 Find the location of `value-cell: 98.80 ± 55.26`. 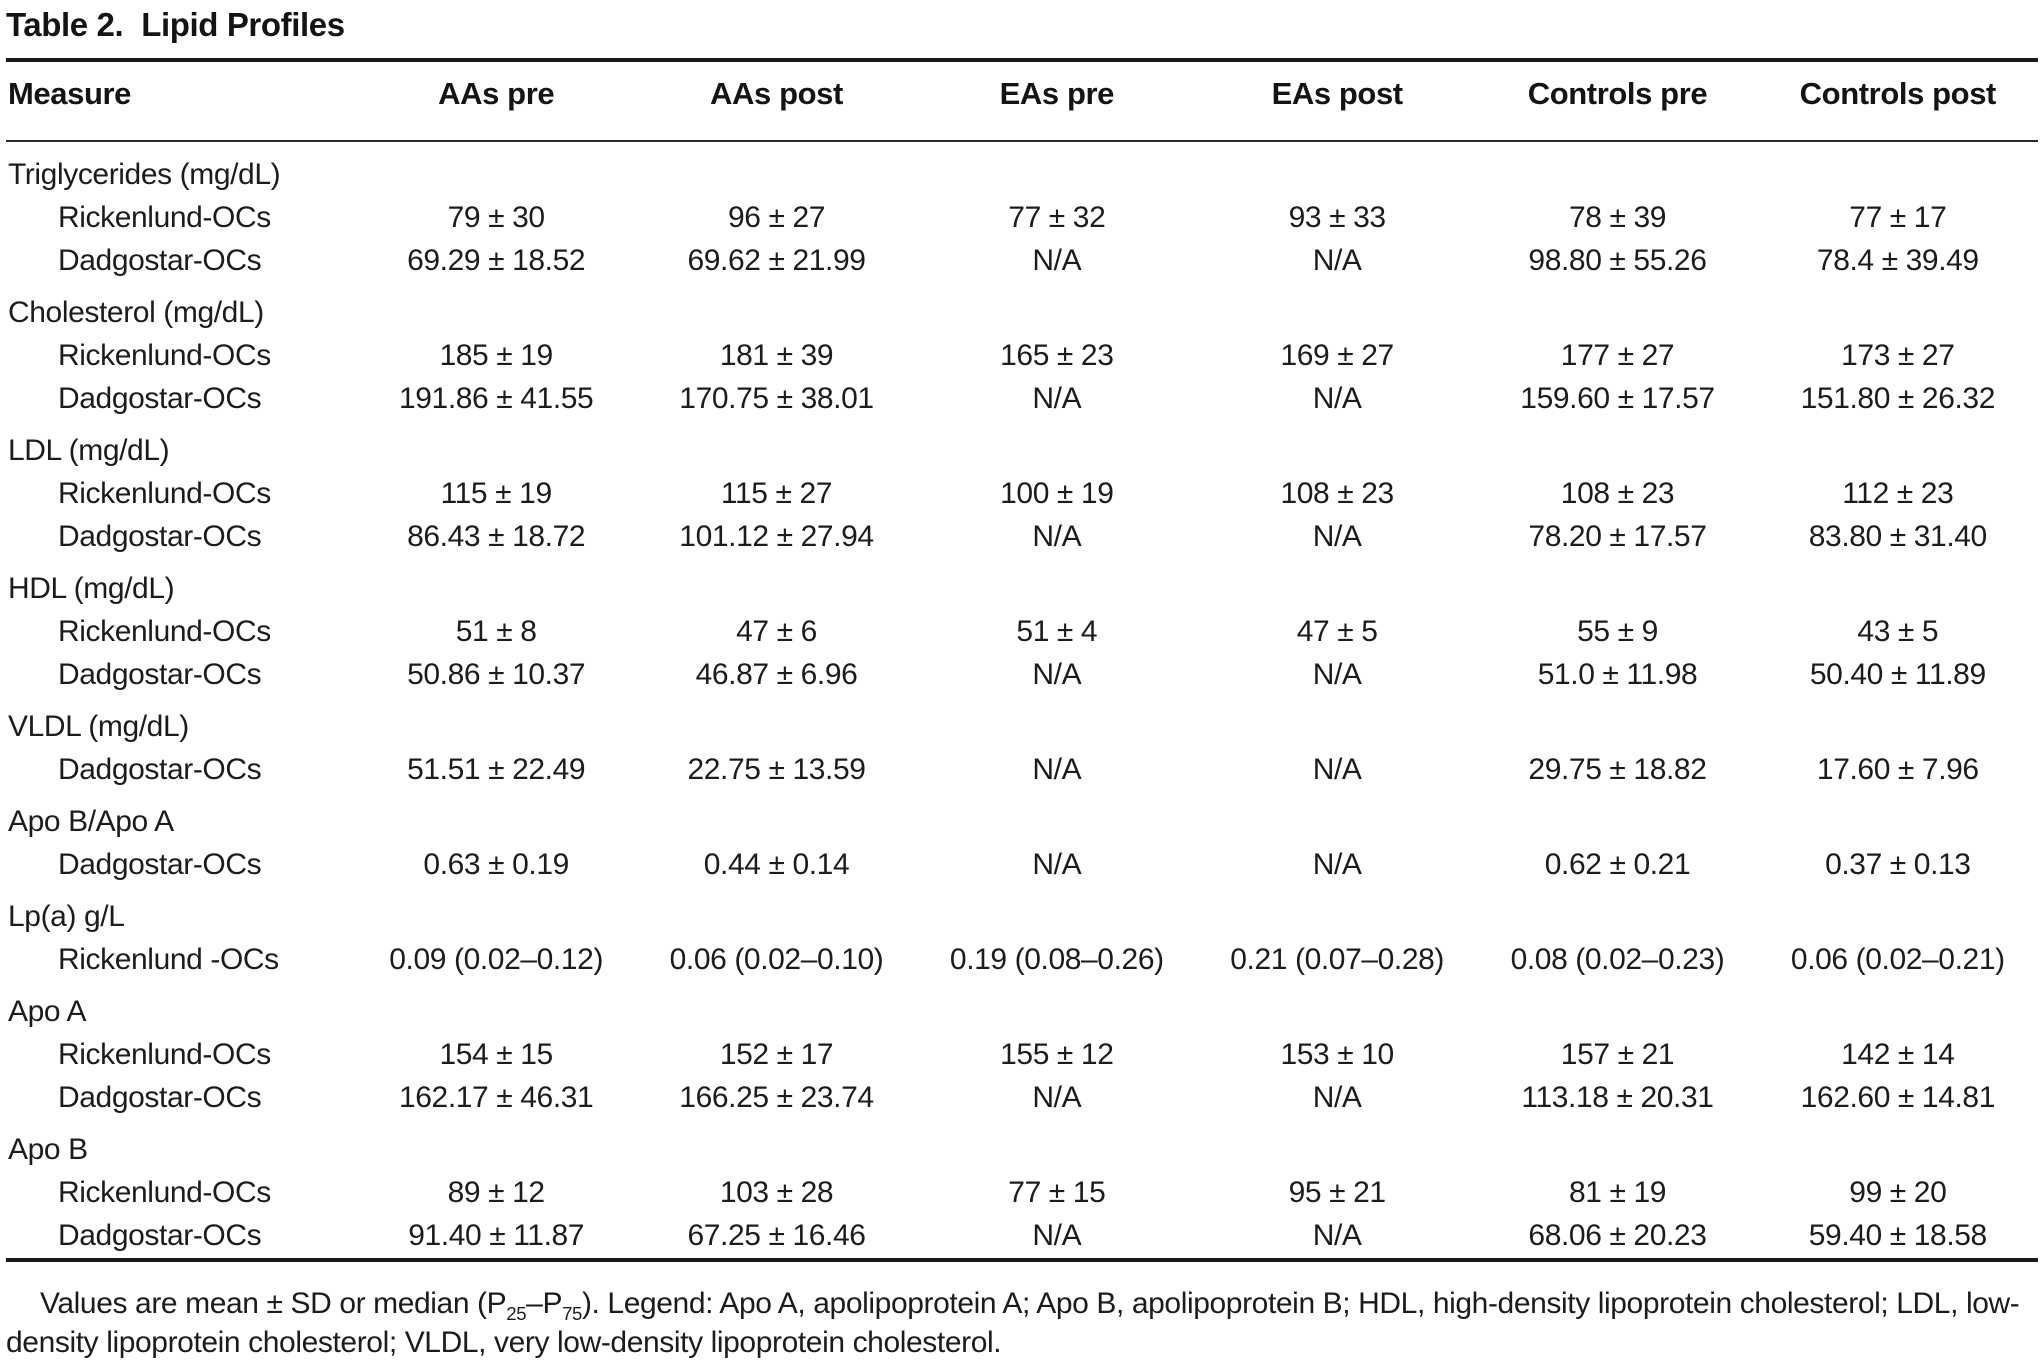

value-cell: 98.80 ± 55.26 is located at coordinates (1617, 260).